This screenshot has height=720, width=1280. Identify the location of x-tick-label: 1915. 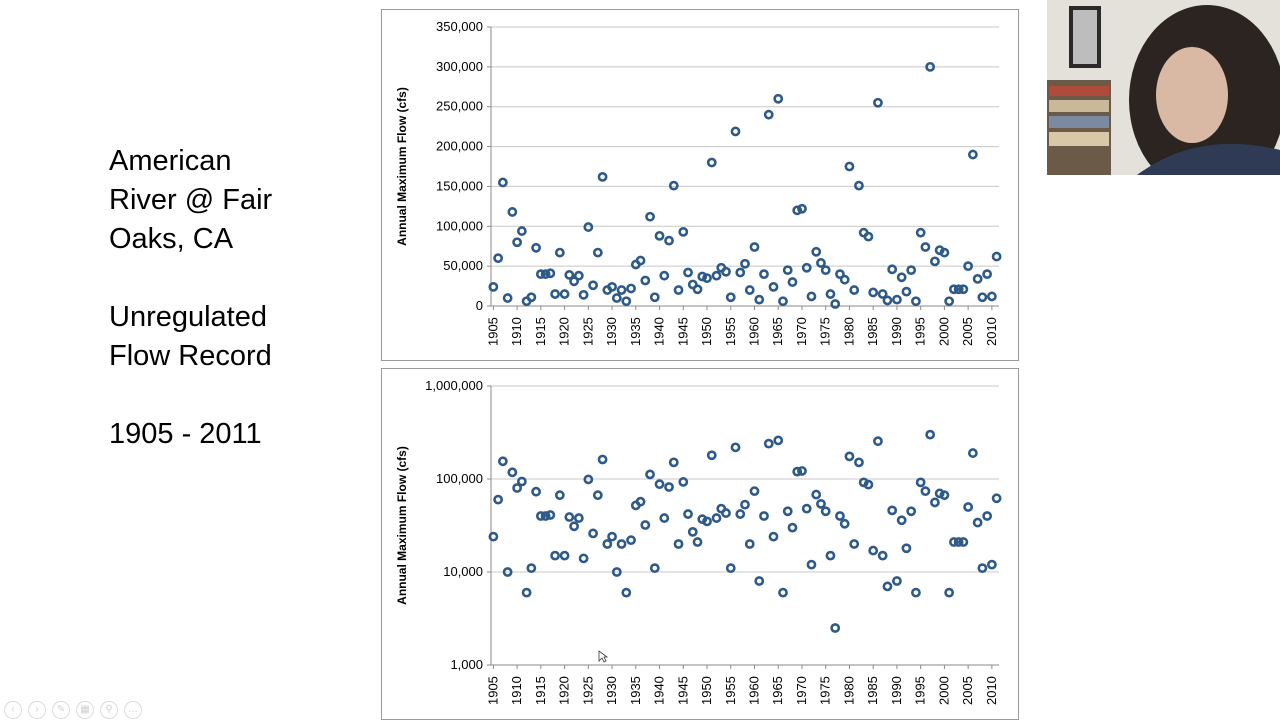
(540, 690).